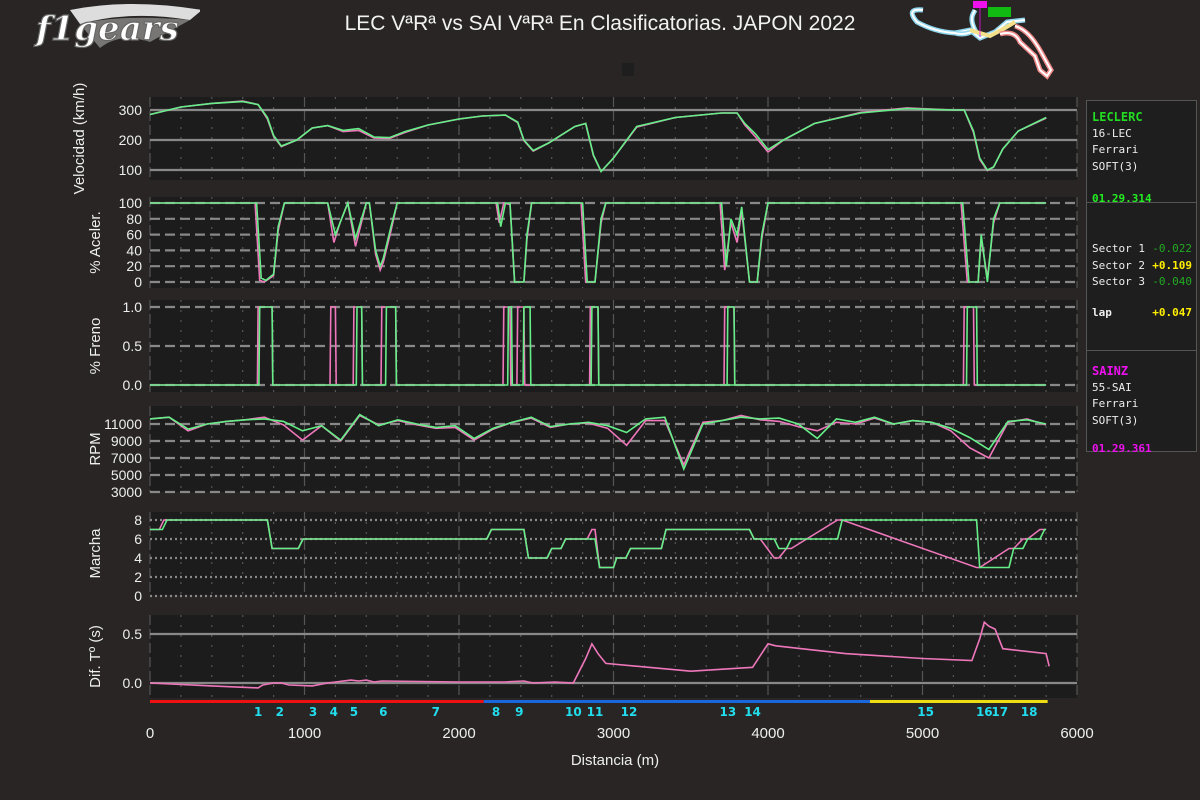  What do you see at coordinates (727, 712) in the screenshot?
I see `corner-label: 13` at bounding box center [727, 712].